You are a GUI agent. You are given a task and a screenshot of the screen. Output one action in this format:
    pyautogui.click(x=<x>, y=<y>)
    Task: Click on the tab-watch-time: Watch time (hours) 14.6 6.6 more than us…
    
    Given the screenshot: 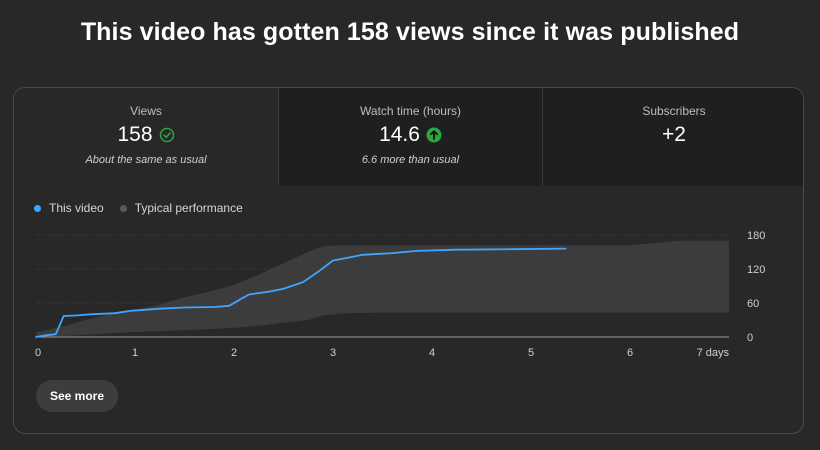 What is the action you would take?
    pyautogui.click(x=410, y=137)
    